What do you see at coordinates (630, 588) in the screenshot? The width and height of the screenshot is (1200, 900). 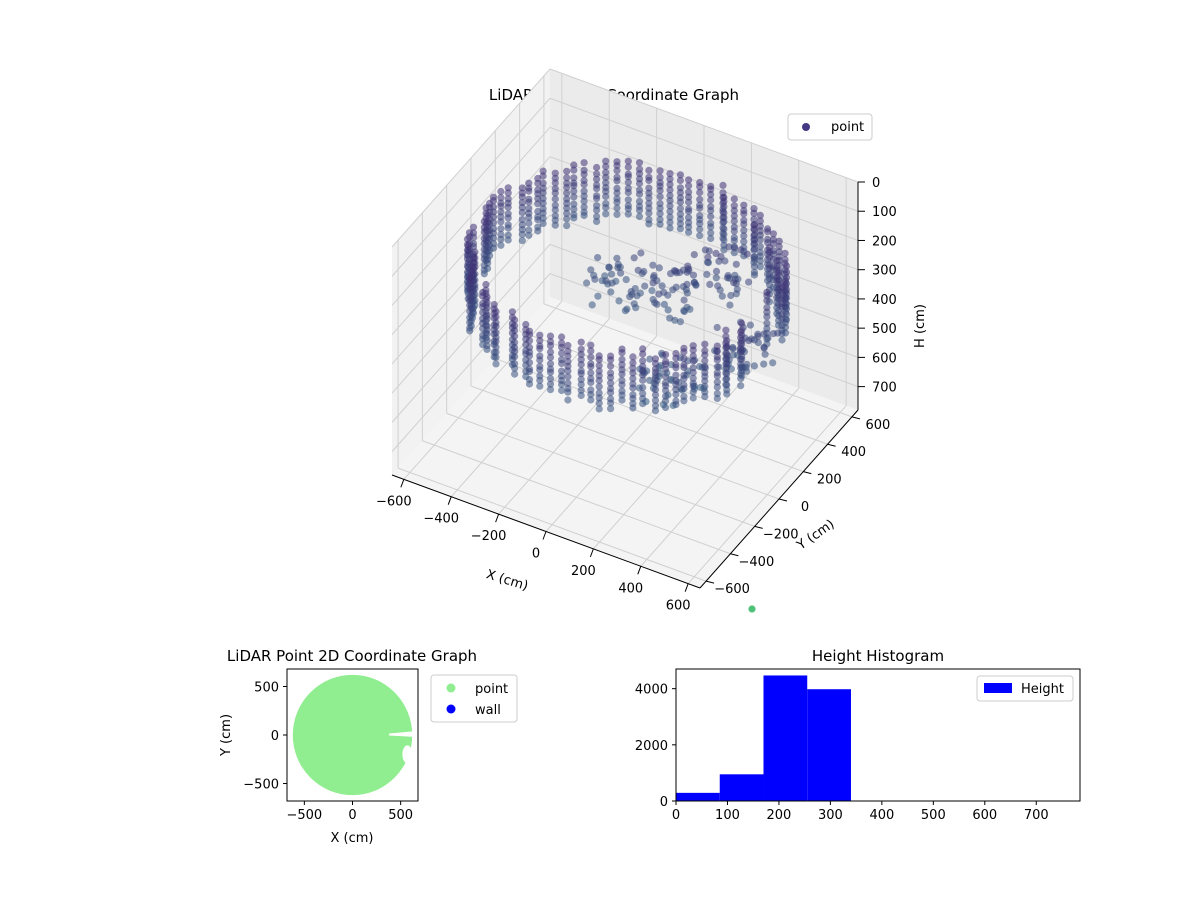 I see `axis-x-tick-label: 400` at bounding box center [630, 588].